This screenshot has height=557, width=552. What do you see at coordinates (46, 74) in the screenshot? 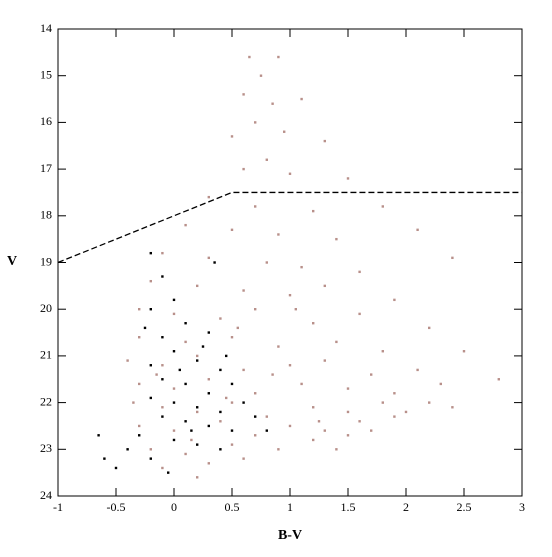
I see `y-tick-label: 15` at bounding box center [46, 74].